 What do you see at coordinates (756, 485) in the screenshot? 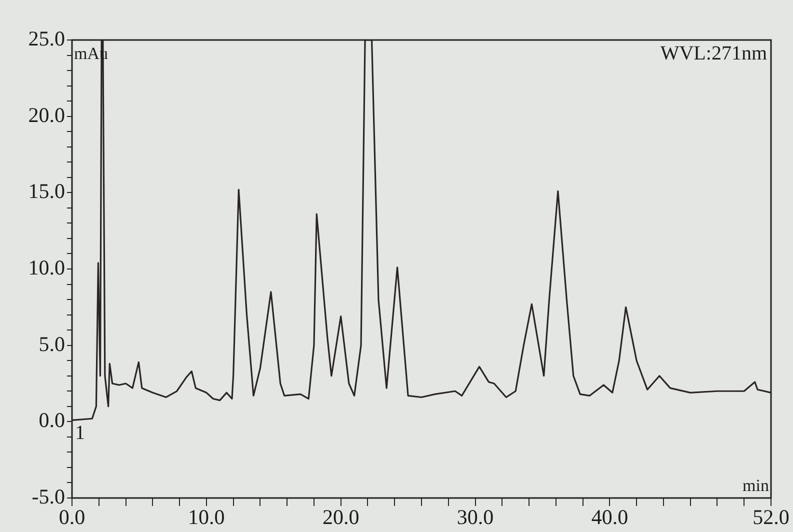
I see `x-axis-title: min` at bounding box center [756, 485].